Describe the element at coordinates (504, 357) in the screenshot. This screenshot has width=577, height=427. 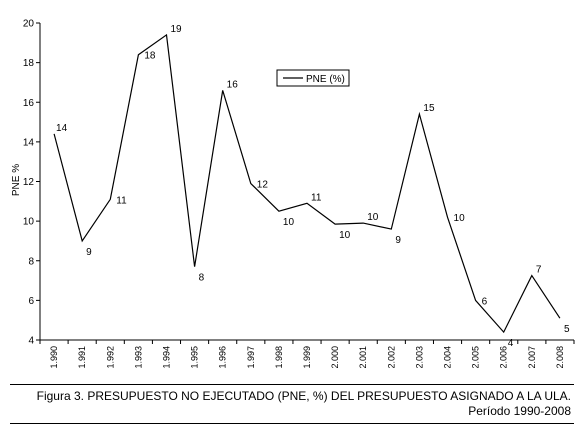
I see `x-tick-label: 2.006` at that location.